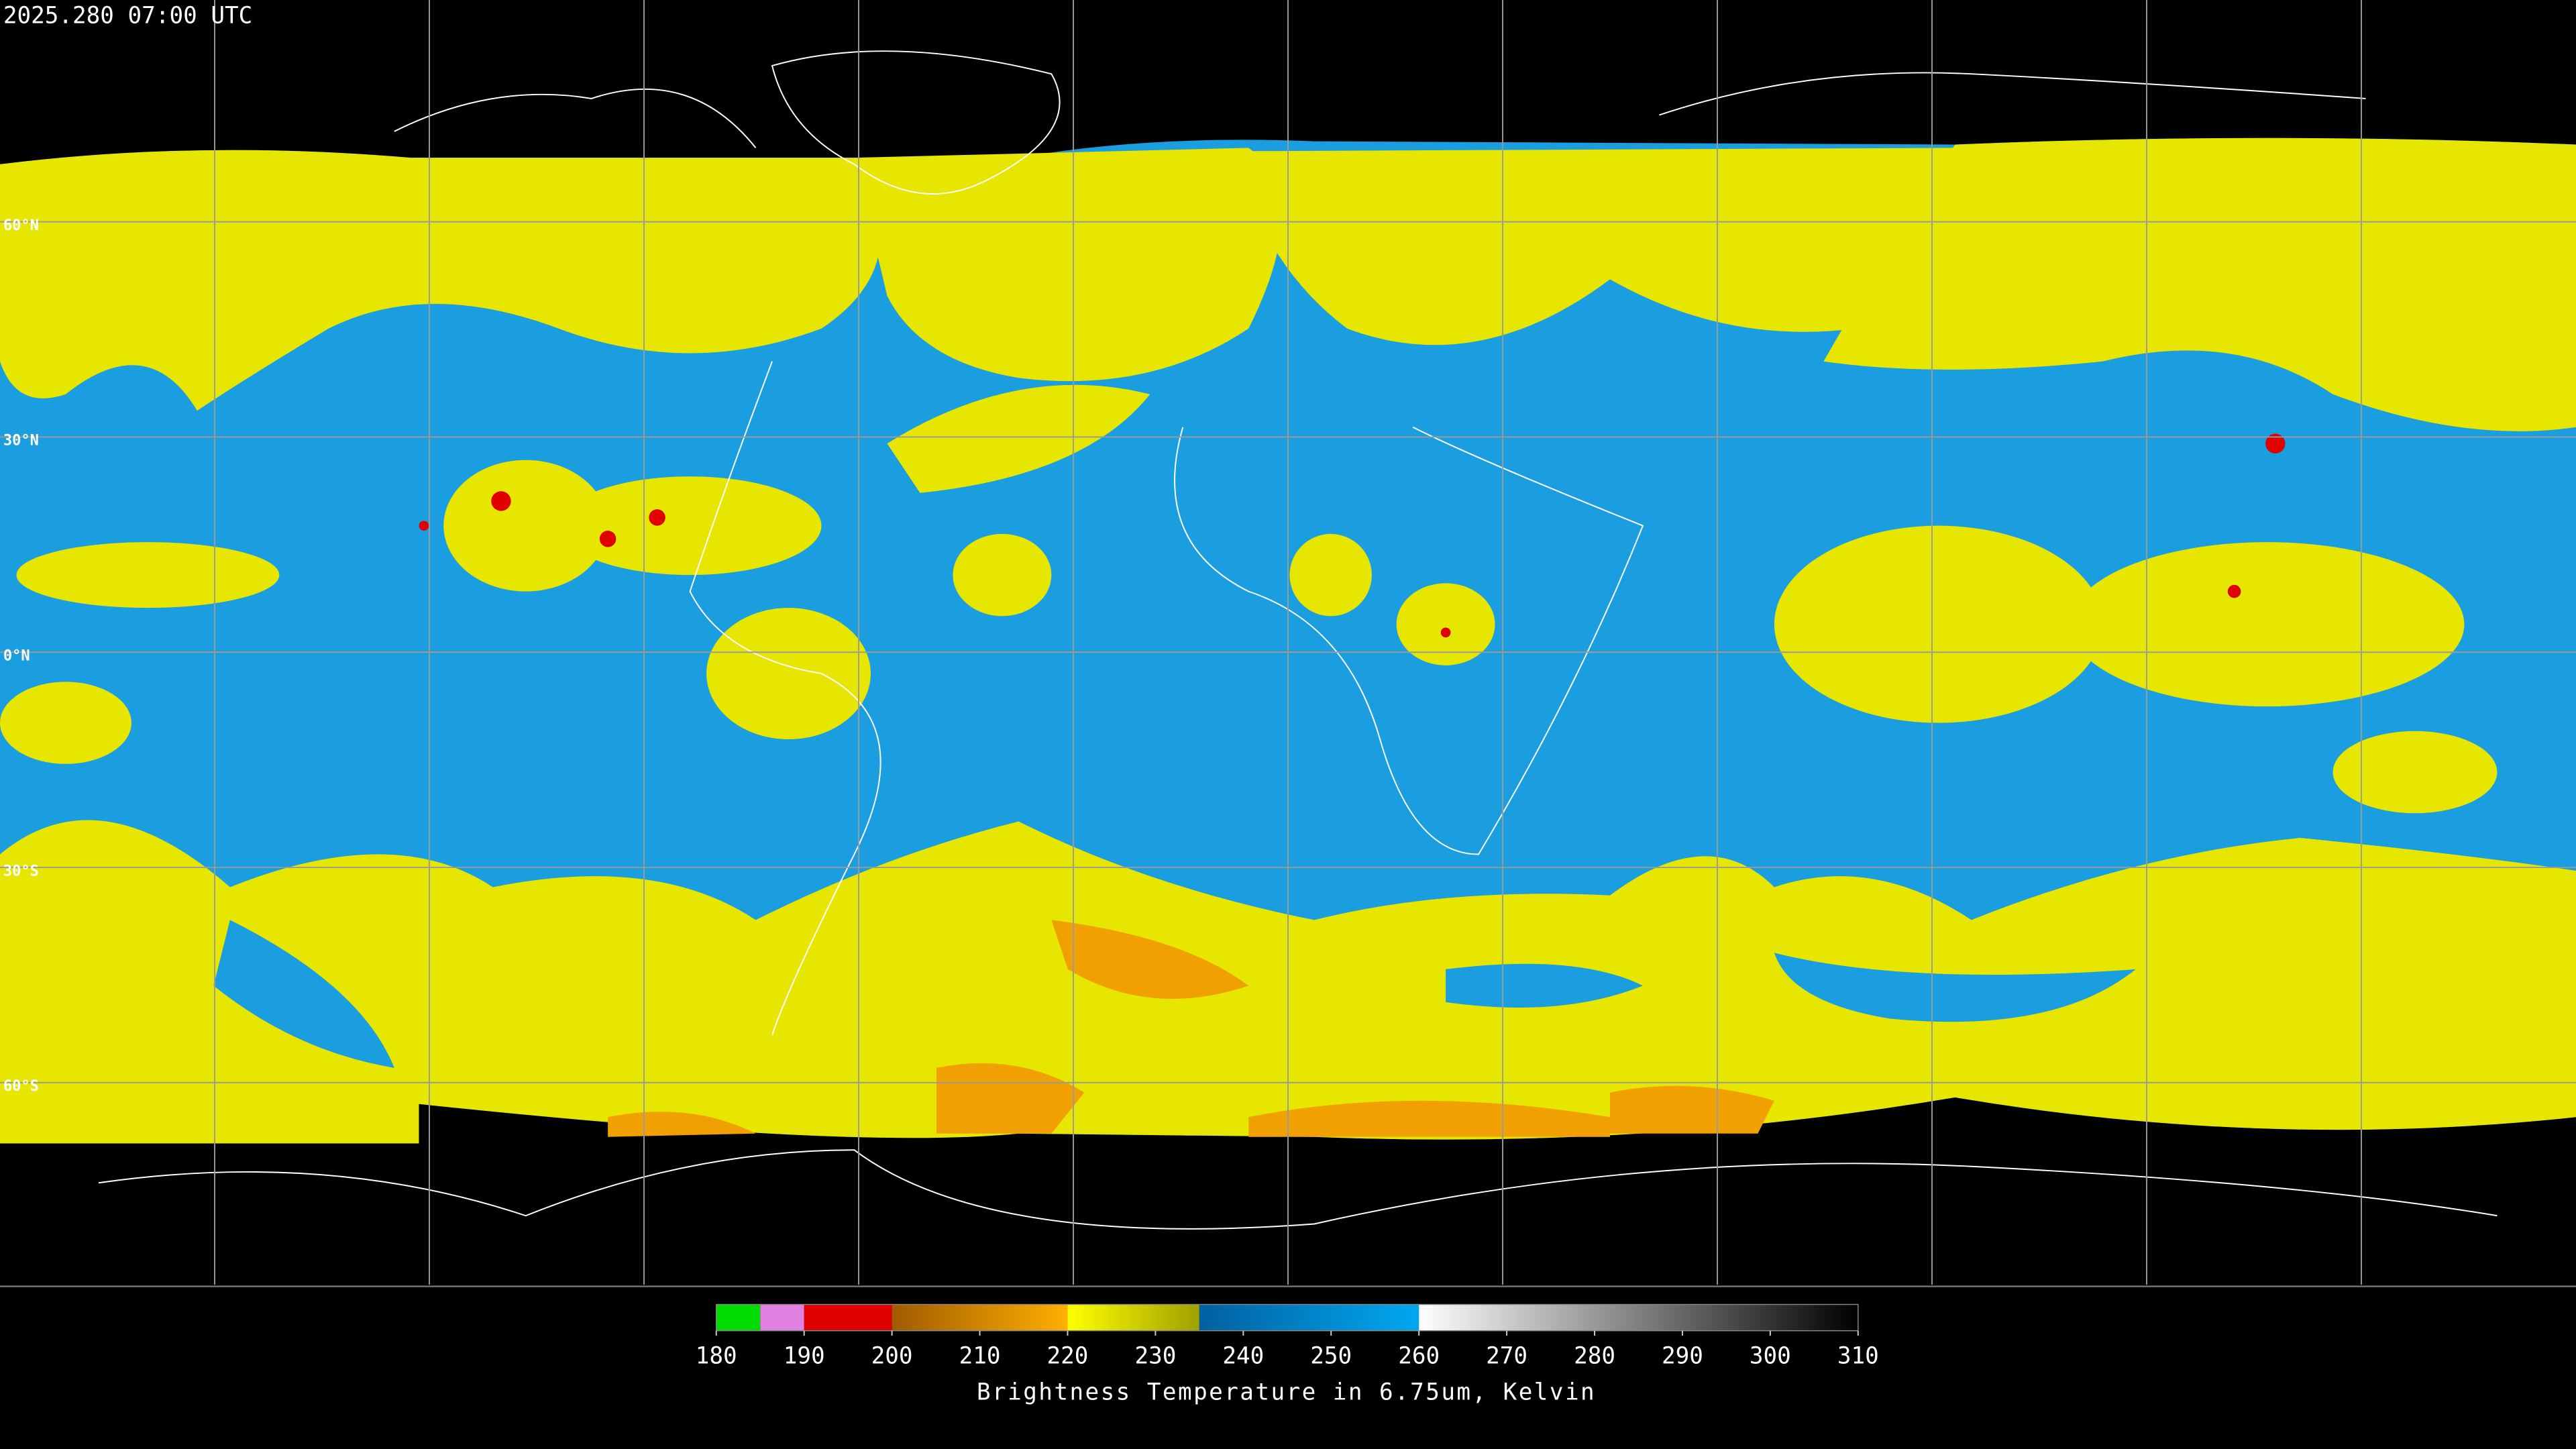  I want to click on colorbar-frame, so click(1287, 1317).